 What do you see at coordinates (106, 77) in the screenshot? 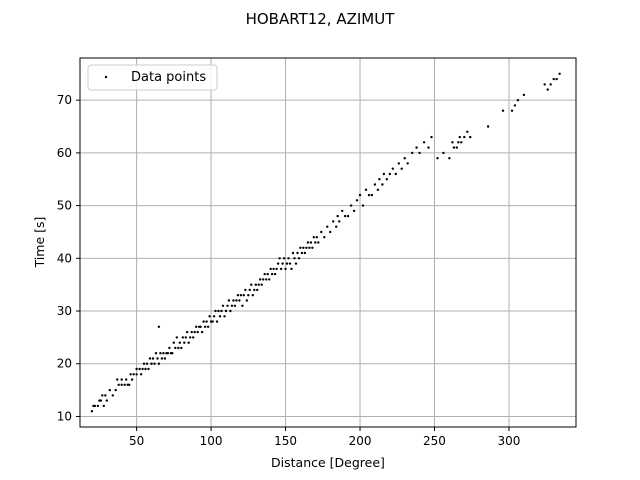
I see `legend-marker` at bounding box center [106, 77].